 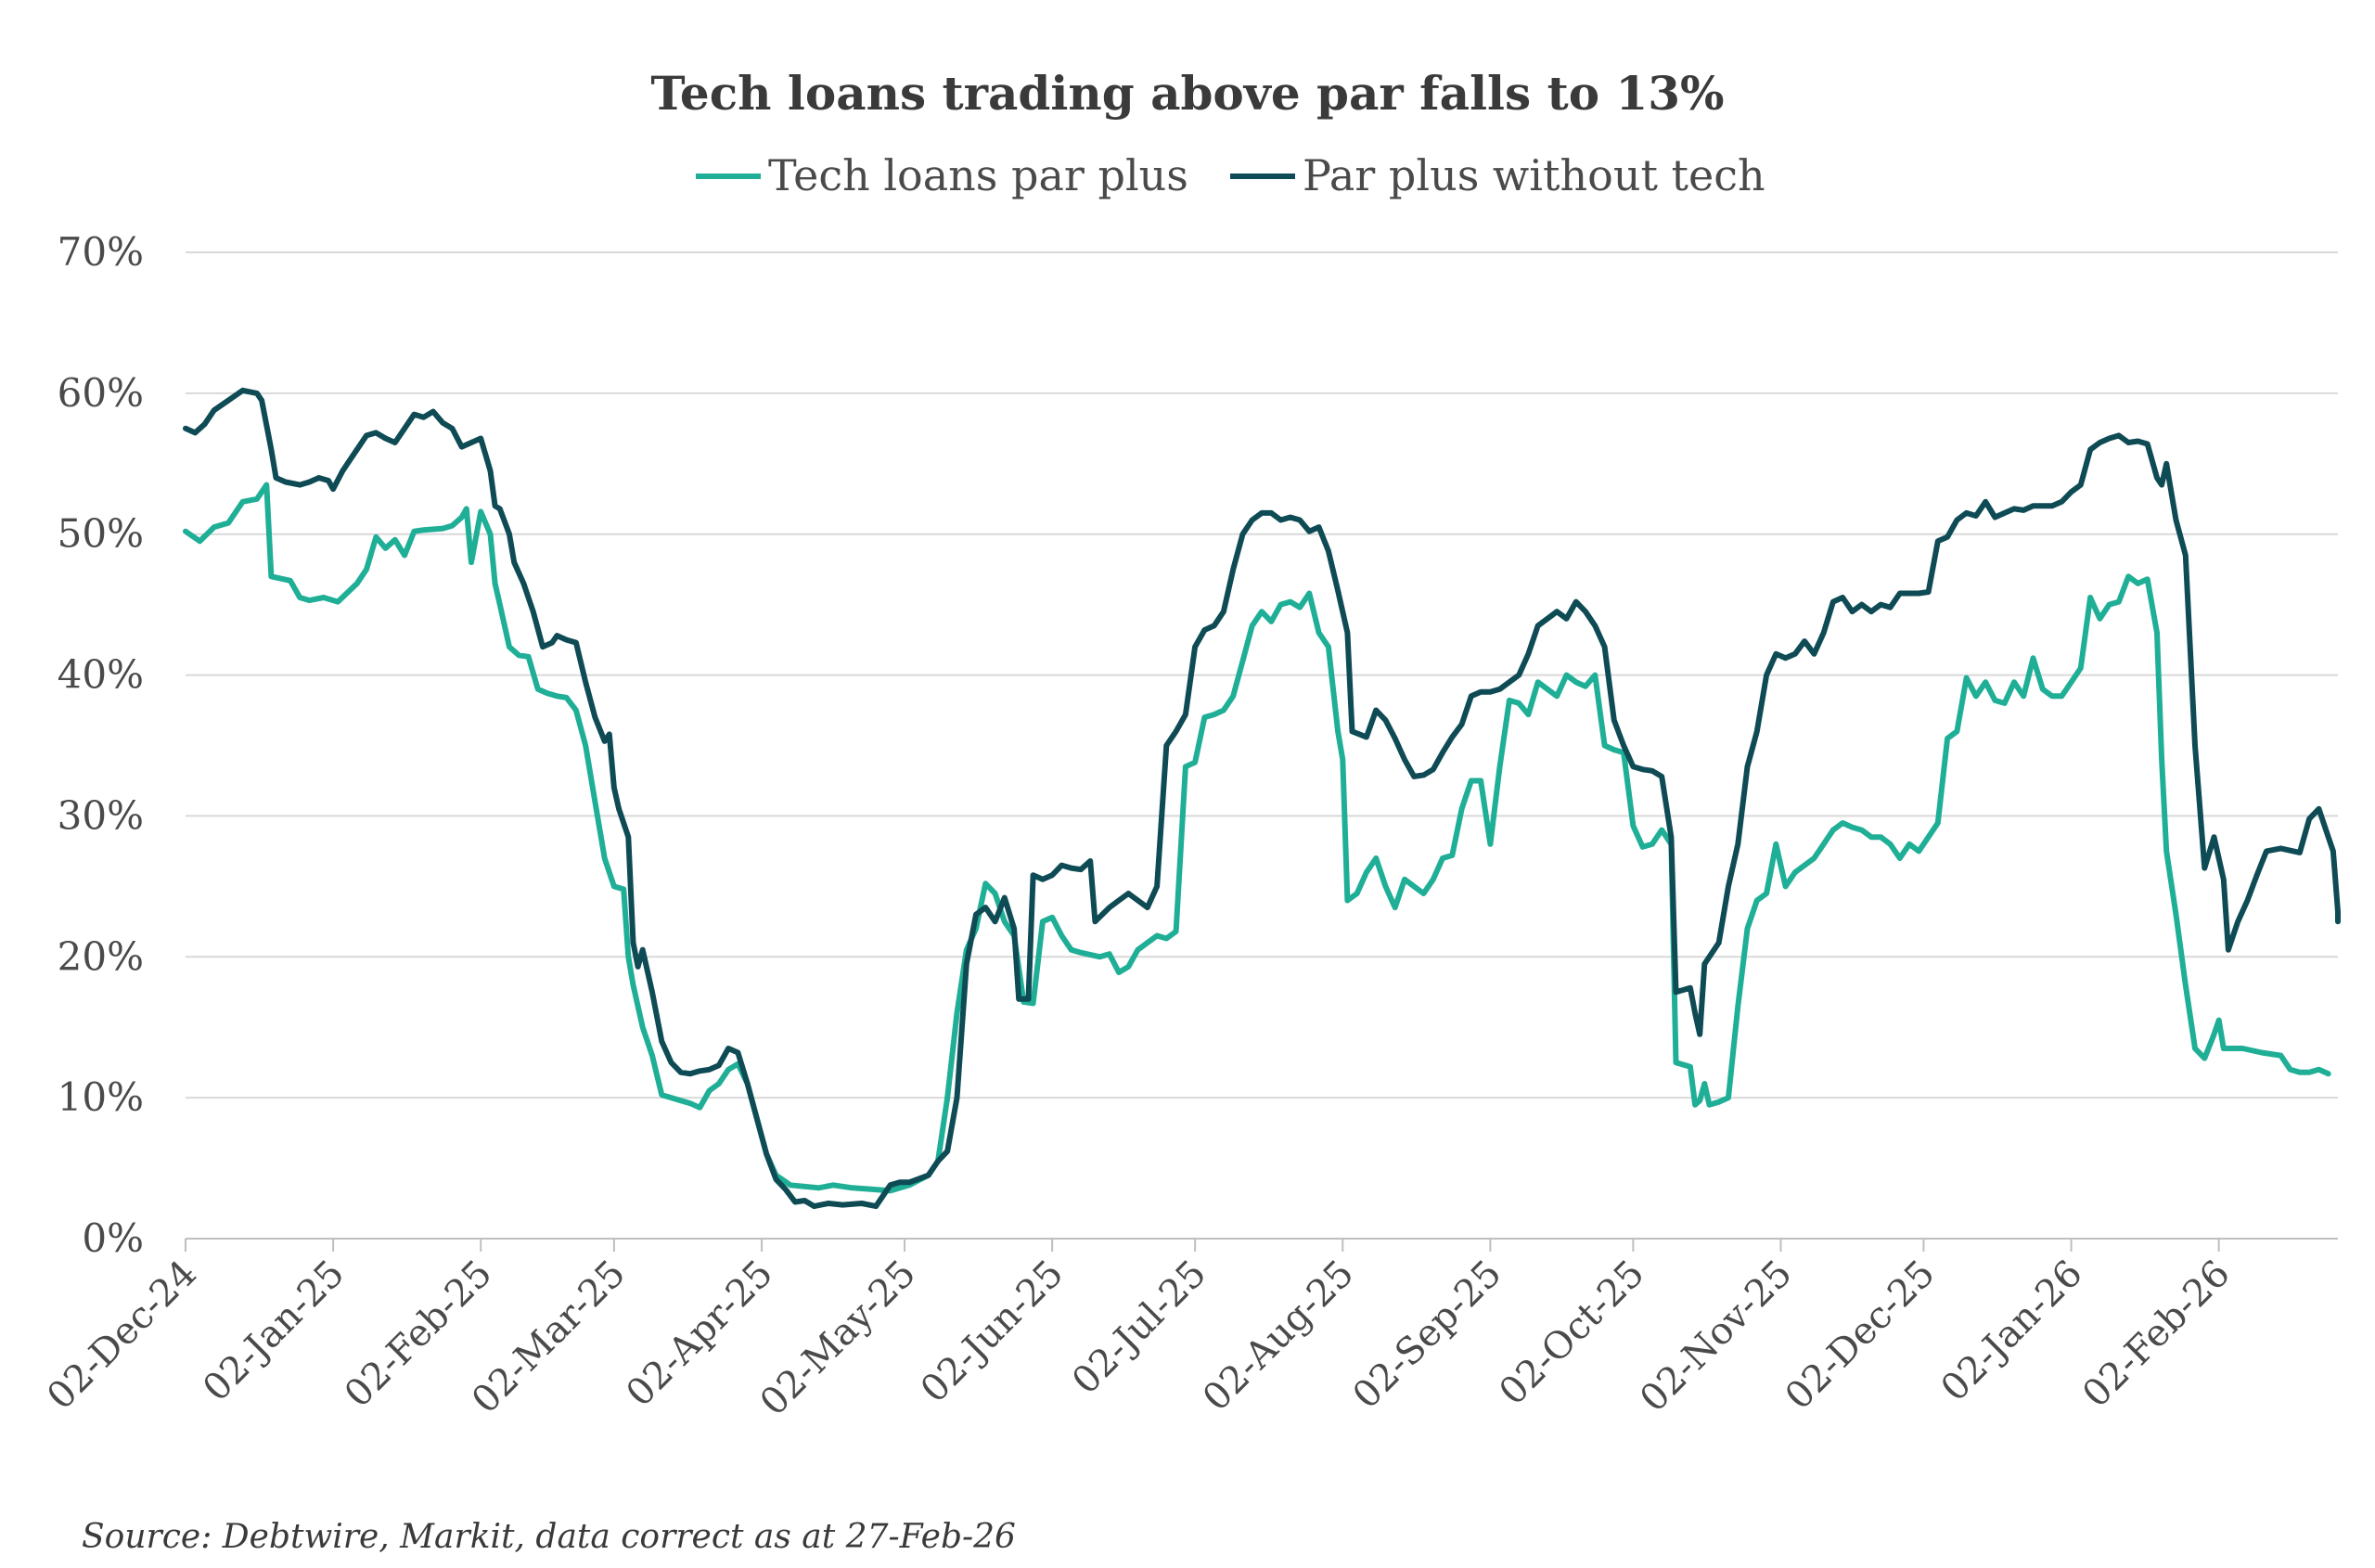 What do you see at coordinates (1861, 1336) in the screenshot?
I see `x-tick-label: 02-Dec-25` at bounding box center [1861, 1336].